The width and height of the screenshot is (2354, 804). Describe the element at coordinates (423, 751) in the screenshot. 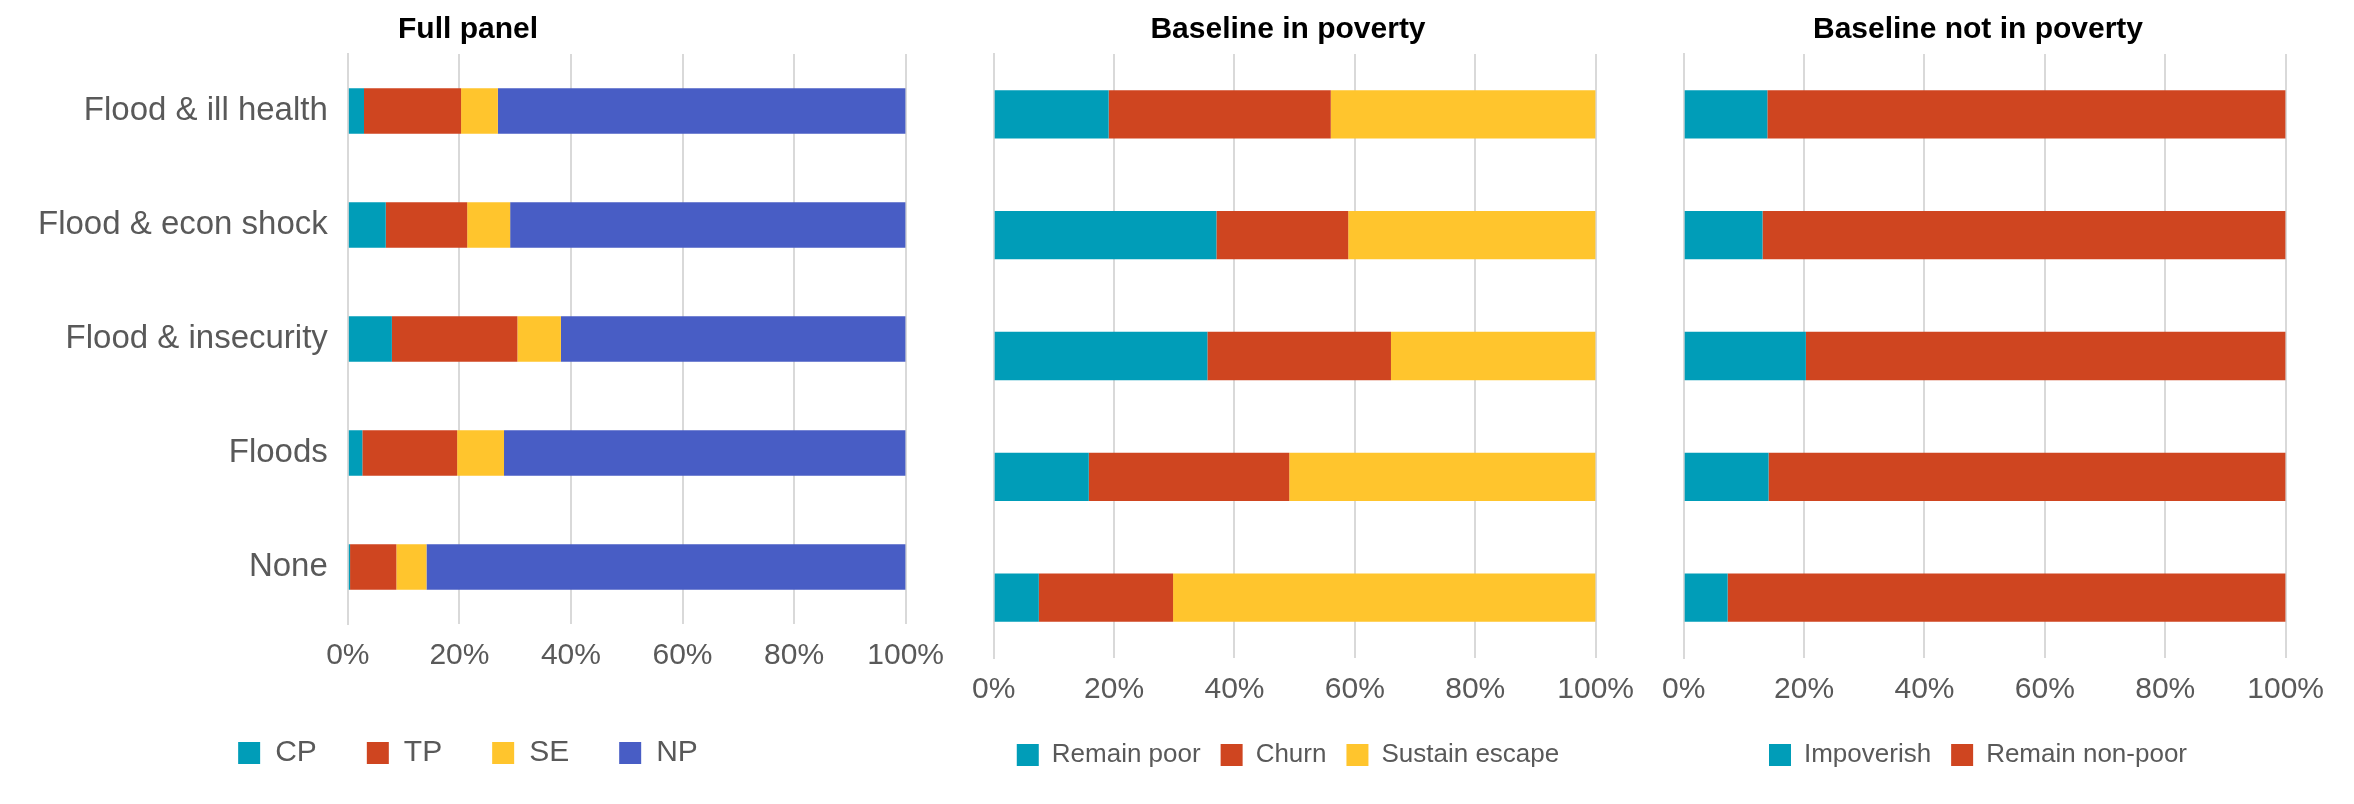

I see `legend-label: TP` at that location.